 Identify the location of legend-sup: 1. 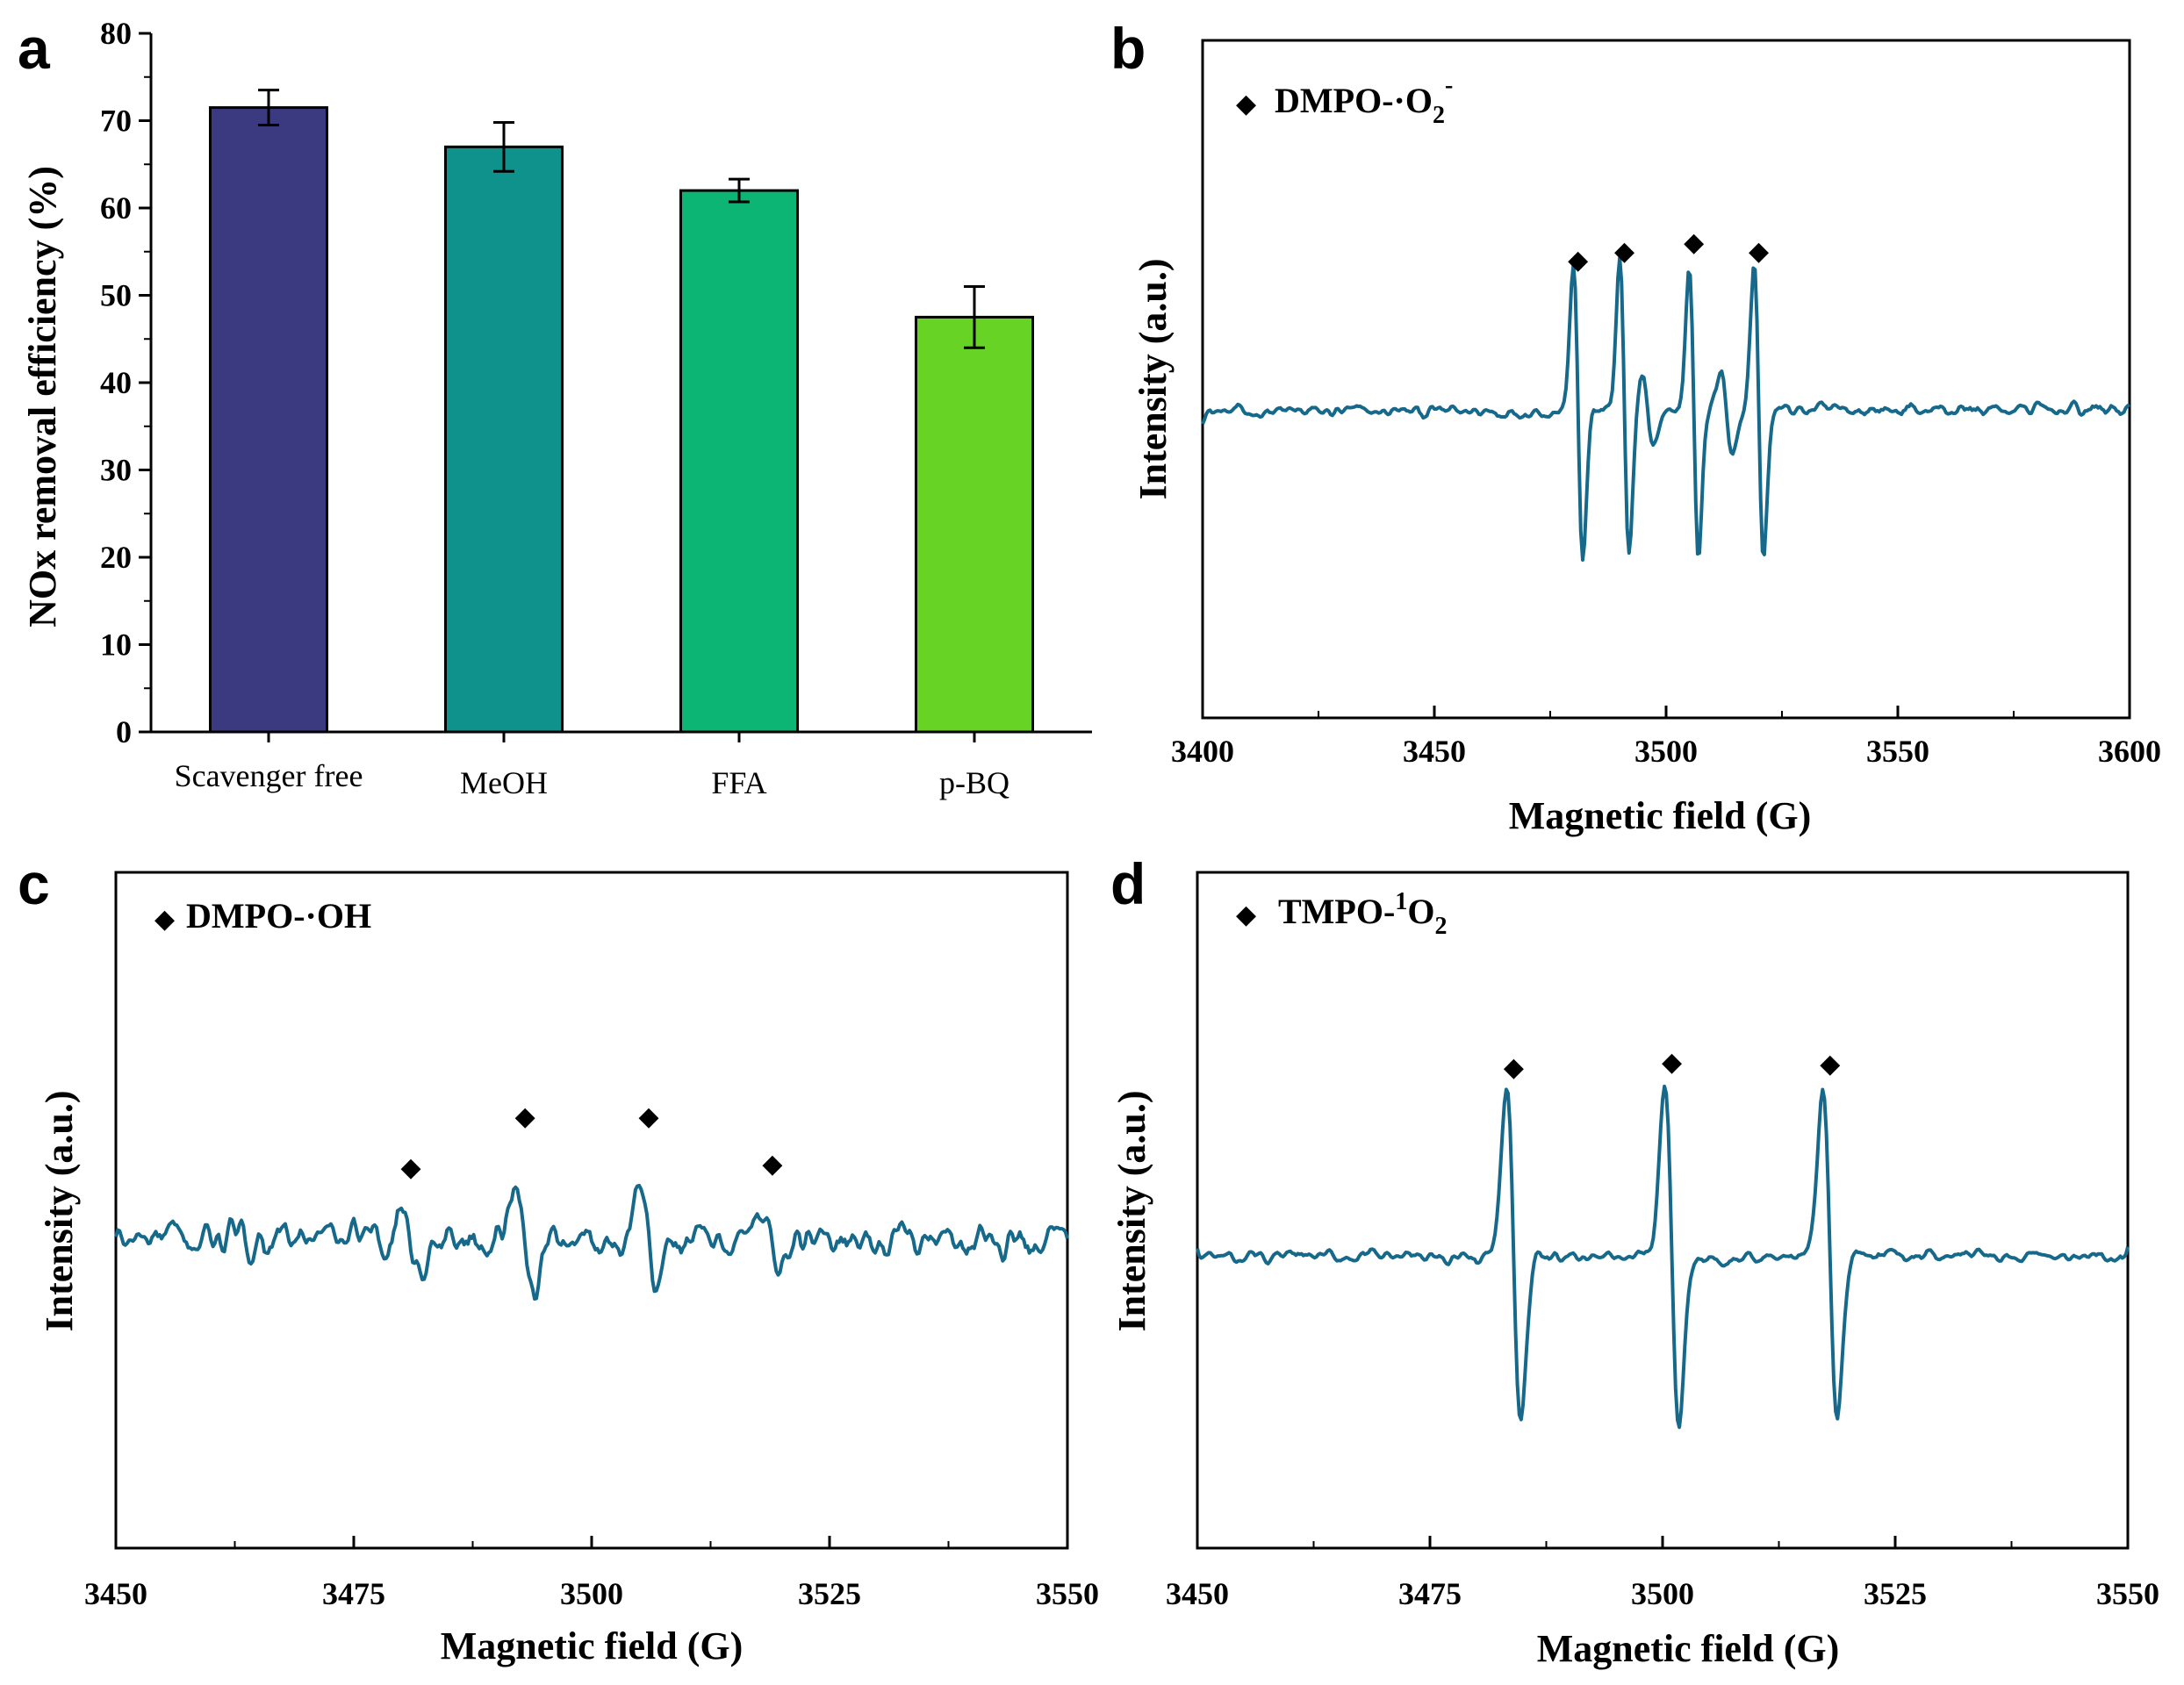
(1401, 901).